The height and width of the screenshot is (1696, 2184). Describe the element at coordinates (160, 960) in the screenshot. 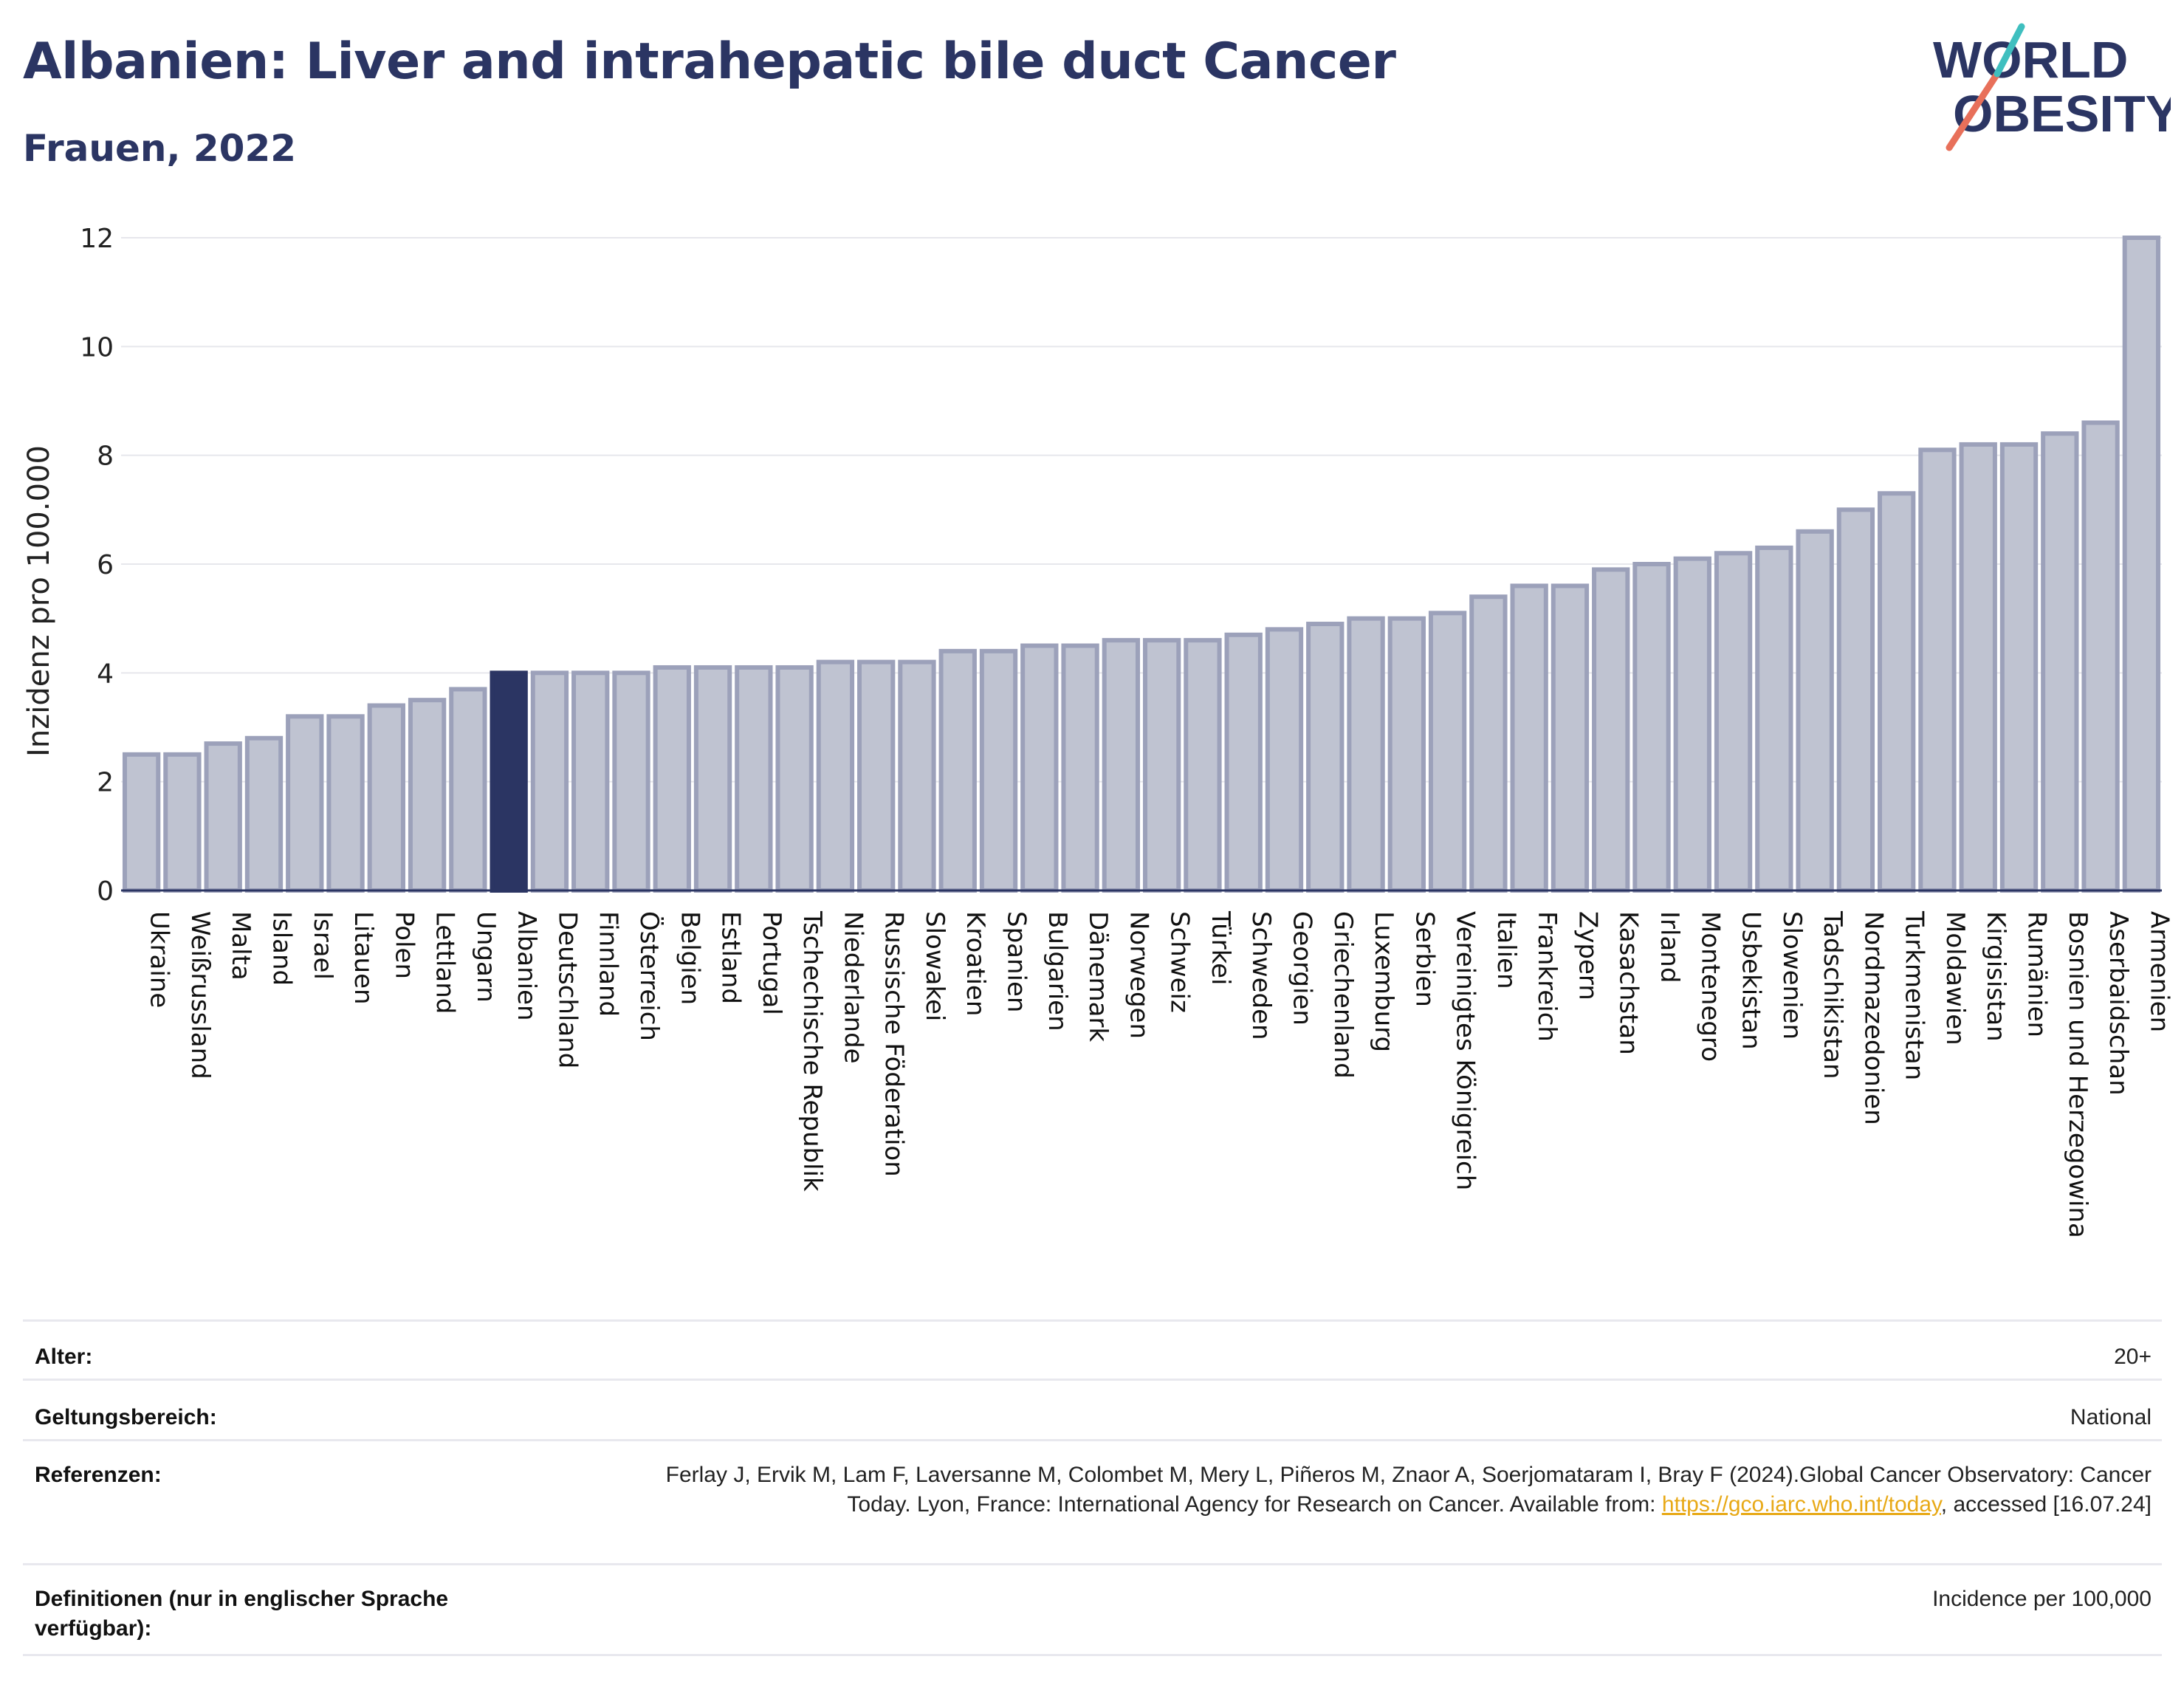

I see `x-tick-label: Ukraine` at that location.